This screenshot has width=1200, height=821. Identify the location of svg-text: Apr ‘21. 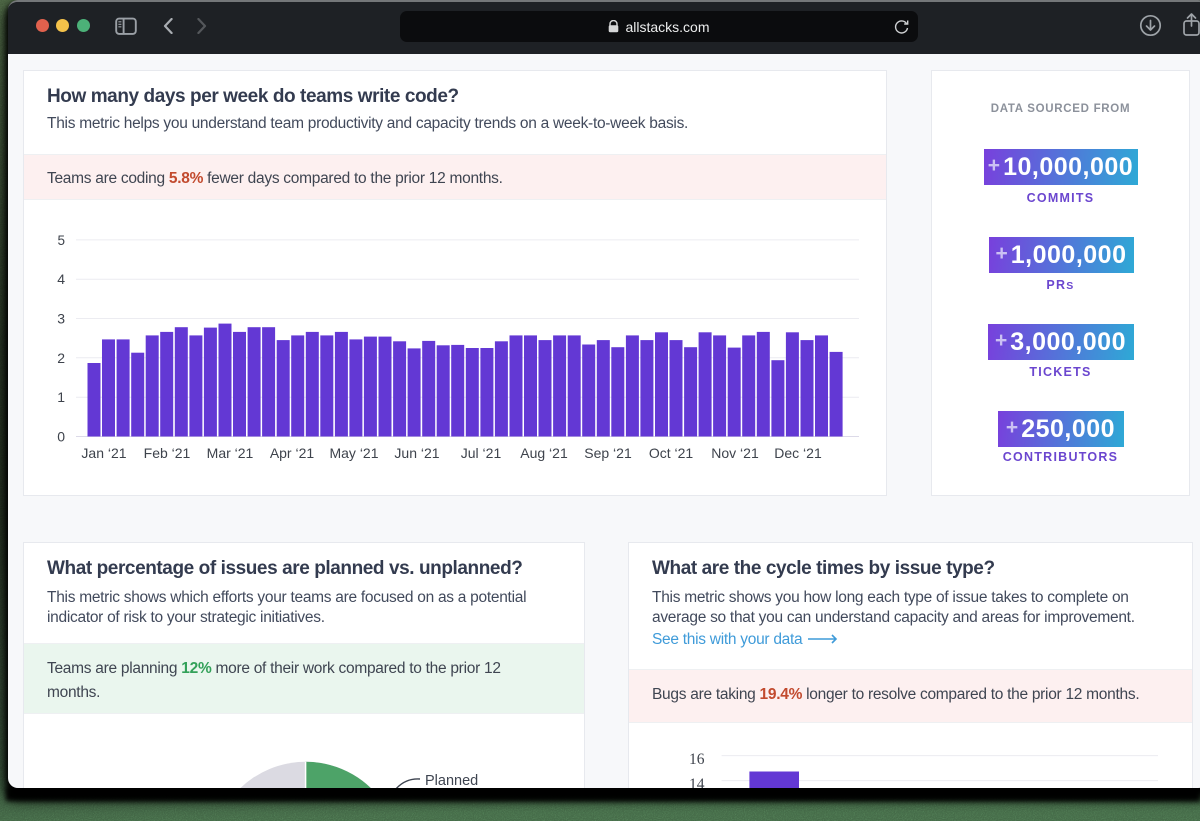
(292, 453).